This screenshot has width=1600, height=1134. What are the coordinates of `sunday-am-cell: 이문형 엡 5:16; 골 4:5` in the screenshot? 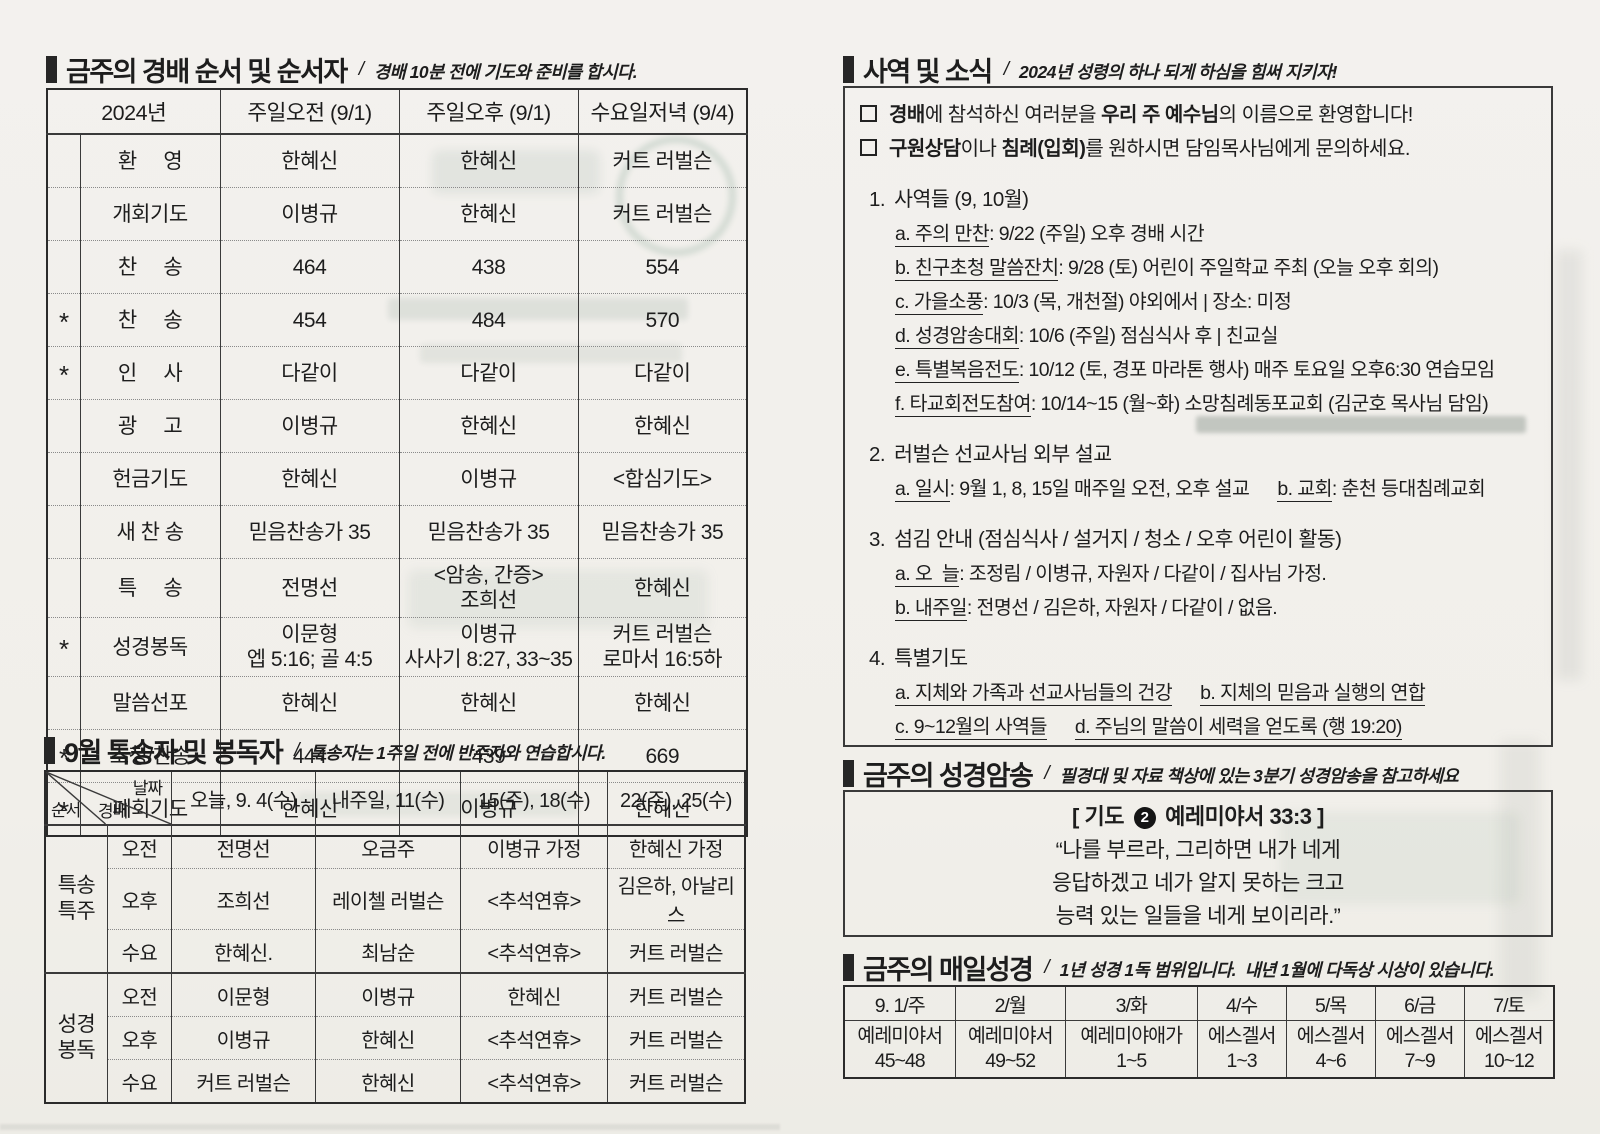 It's located at (309, 647).